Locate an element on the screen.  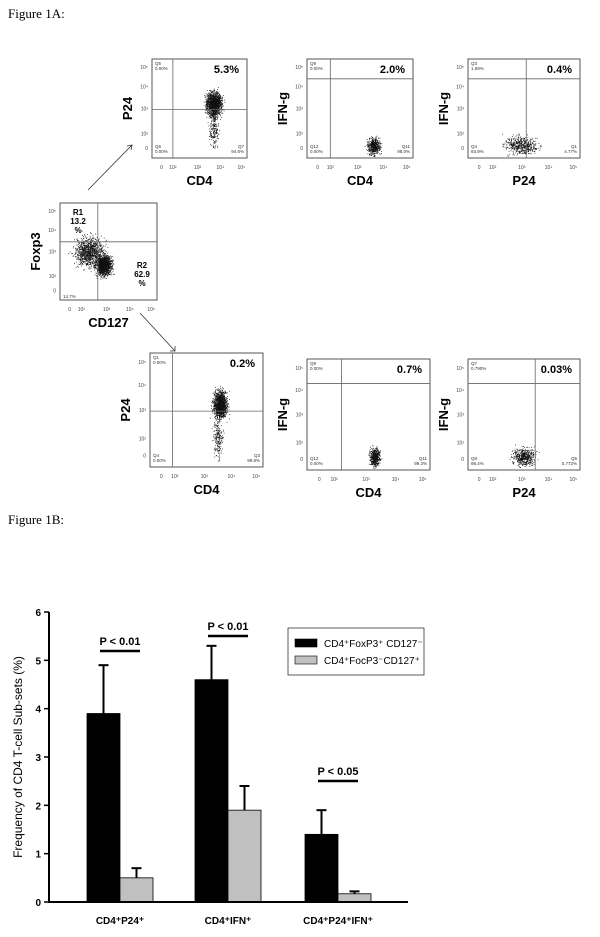
quadrant-text: 98.0% is located at coordinates (403, 151).